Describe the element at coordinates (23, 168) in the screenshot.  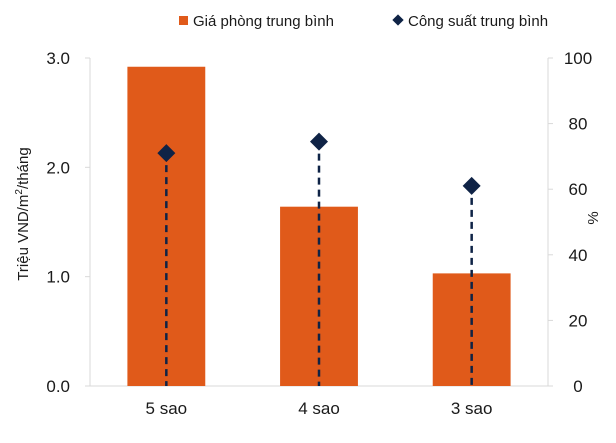
I see `y-axis-left-title-tail: /tháng` at that location.